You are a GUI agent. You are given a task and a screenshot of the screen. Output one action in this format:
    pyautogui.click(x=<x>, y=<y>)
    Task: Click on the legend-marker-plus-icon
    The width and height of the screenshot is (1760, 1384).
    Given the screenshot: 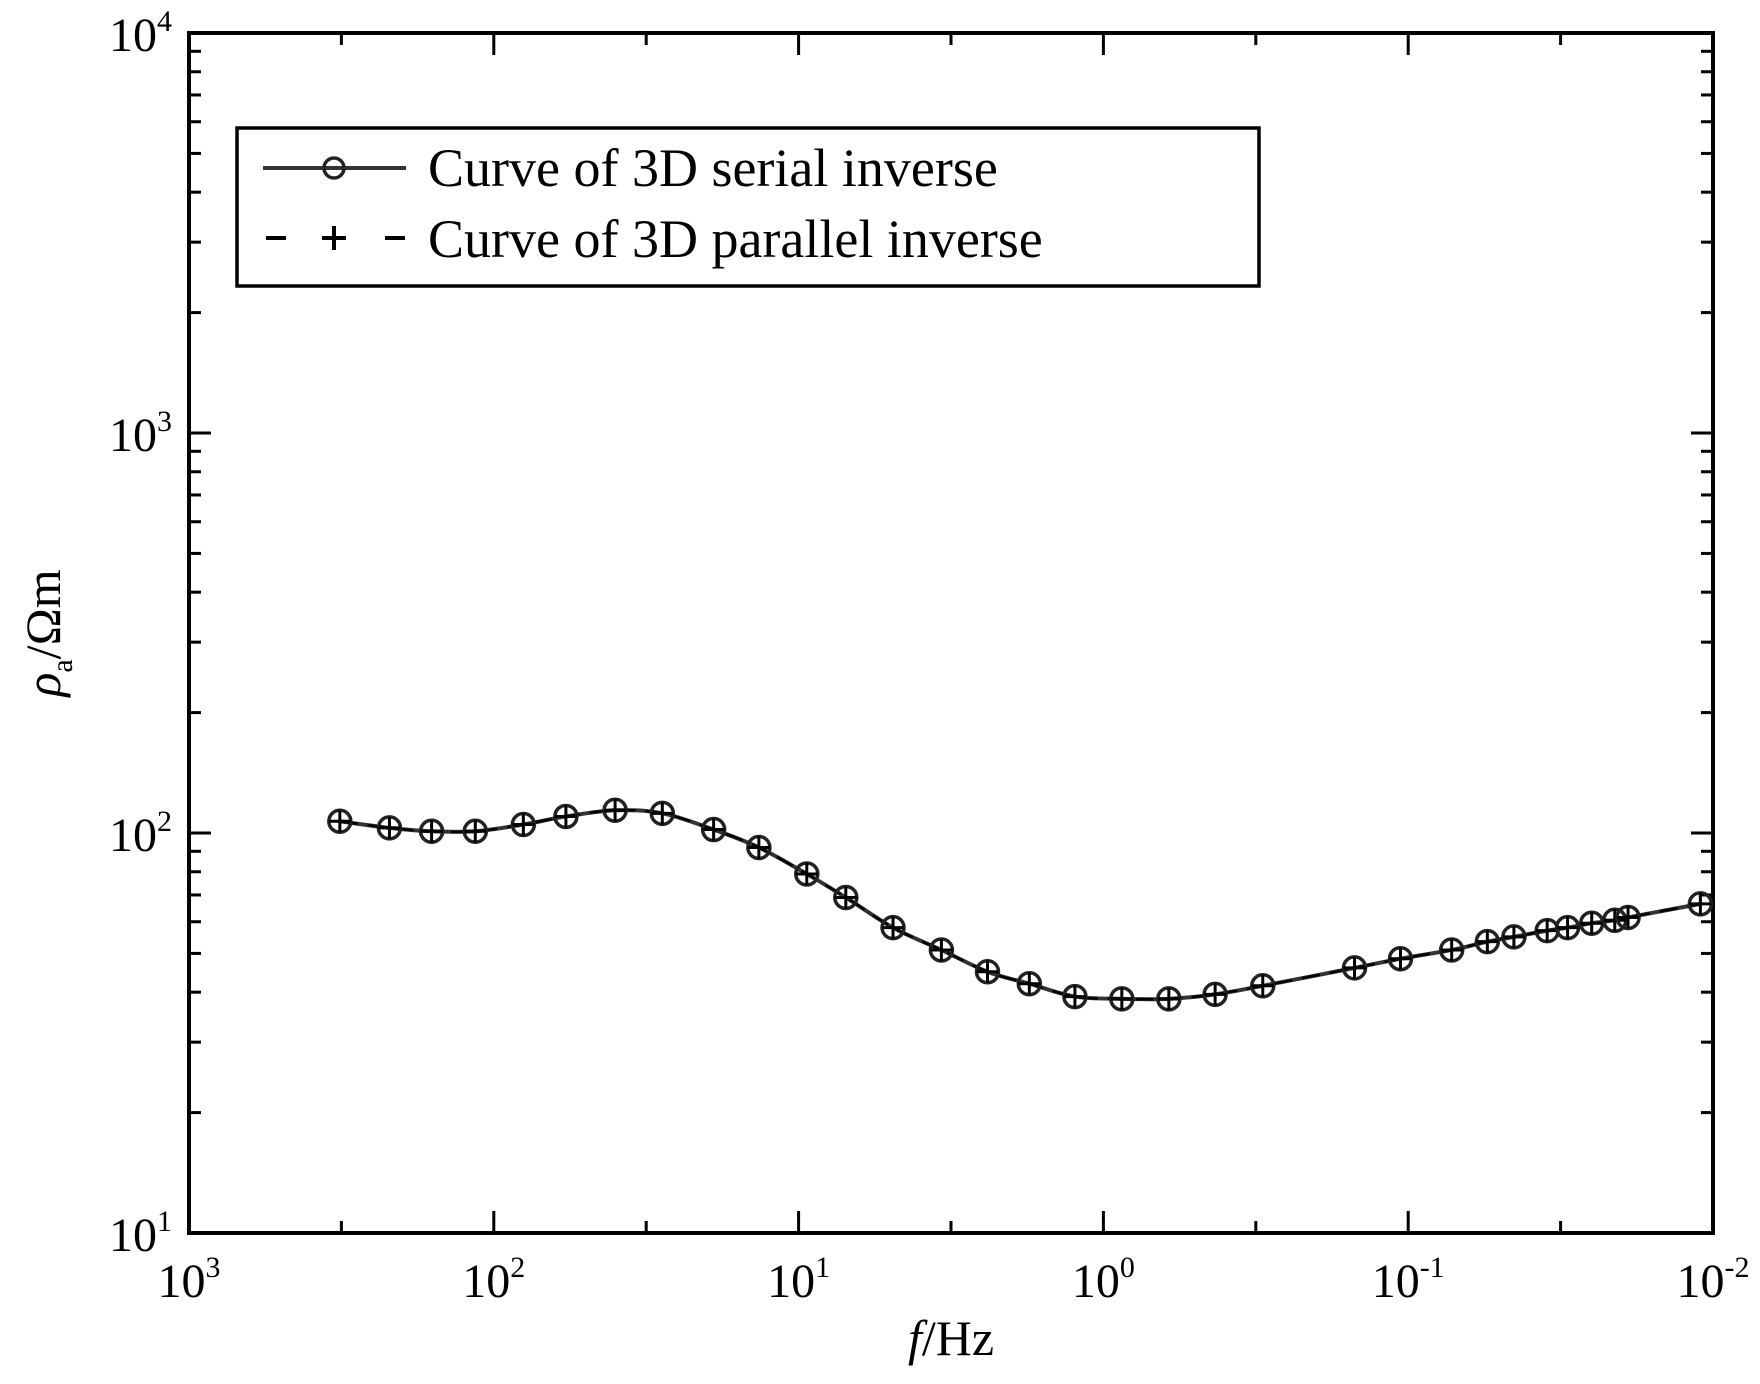 What is the action you would take?
    pyautogui.click(x=334, y=238)
    